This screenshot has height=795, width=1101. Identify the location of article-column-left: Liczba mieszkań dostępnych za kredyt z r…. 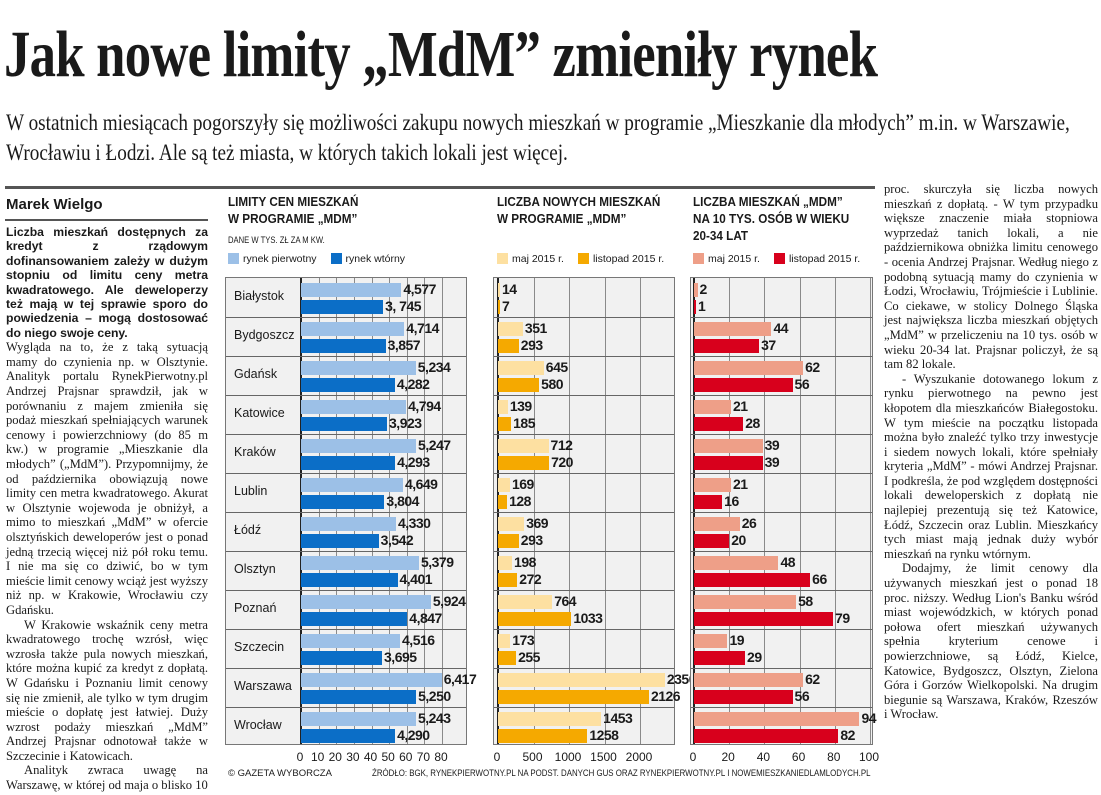
(107, 509).